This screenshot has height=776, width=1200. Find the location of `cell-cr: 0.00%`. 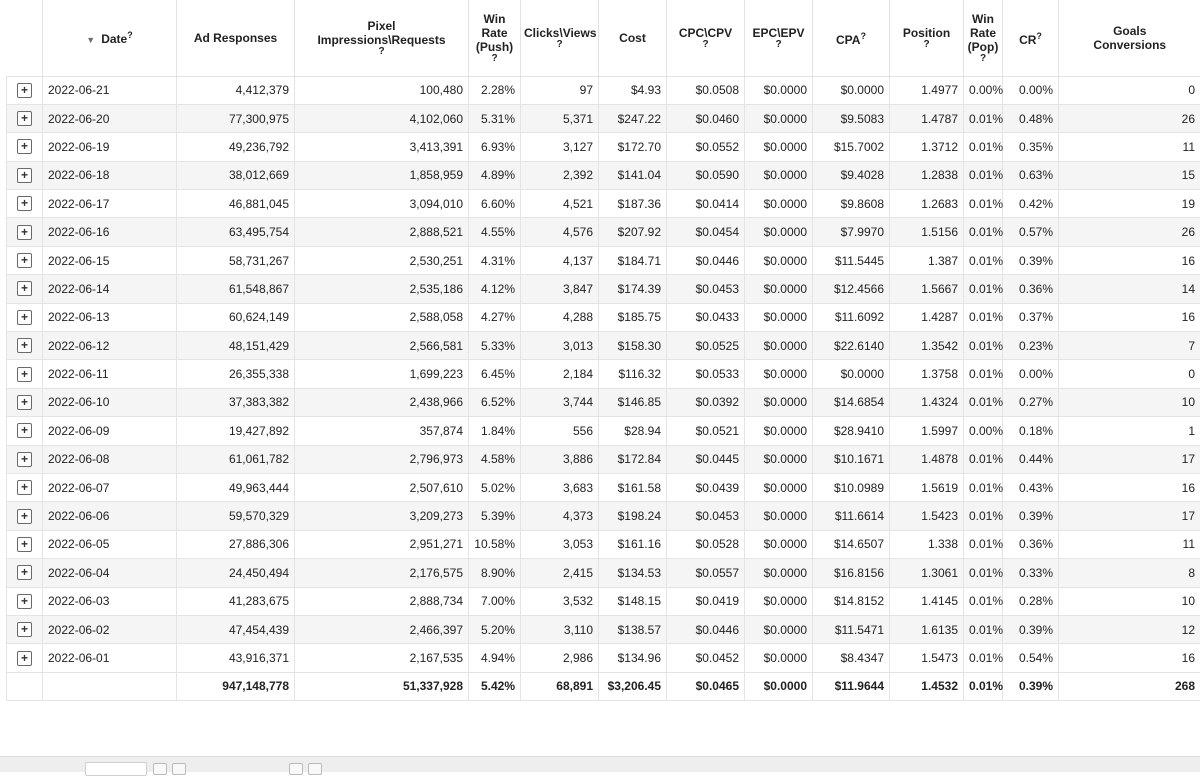

cell-cr: 0.00% is located at coordinates (1031, 374).